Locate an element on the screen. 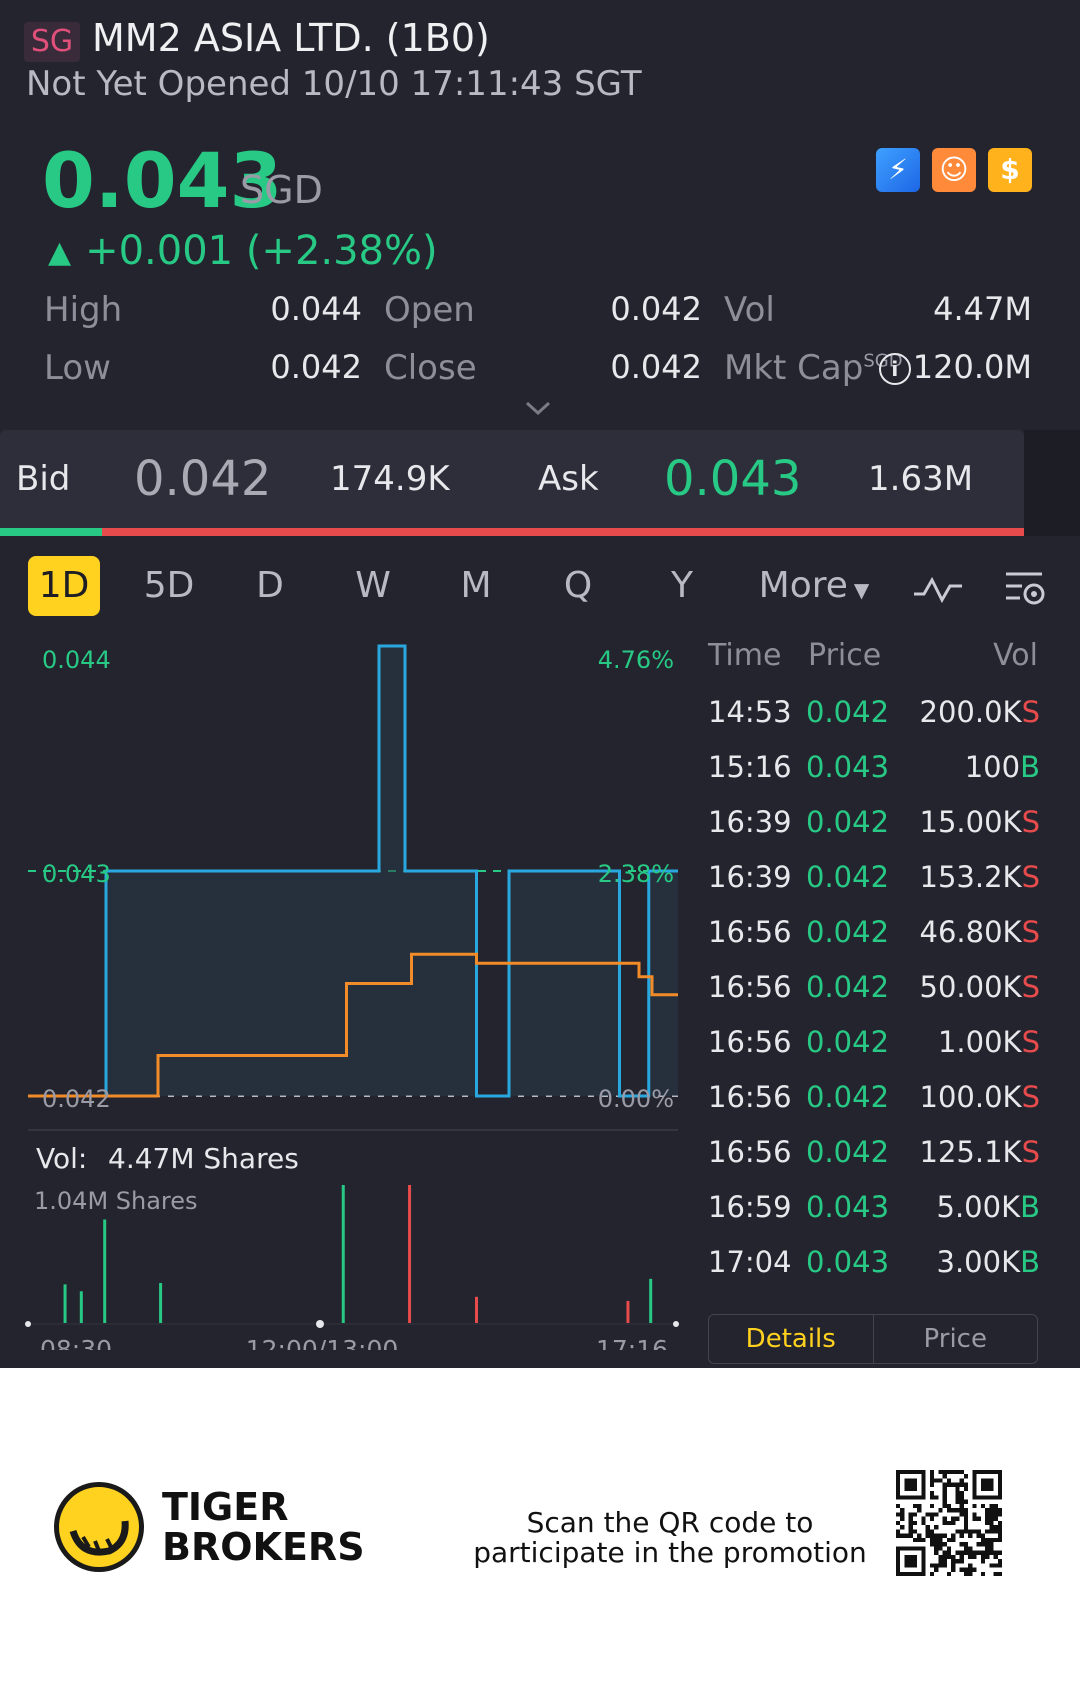 The image size is (1080, 1683). low-value: 0.042 is located at coordinates (316, 367).